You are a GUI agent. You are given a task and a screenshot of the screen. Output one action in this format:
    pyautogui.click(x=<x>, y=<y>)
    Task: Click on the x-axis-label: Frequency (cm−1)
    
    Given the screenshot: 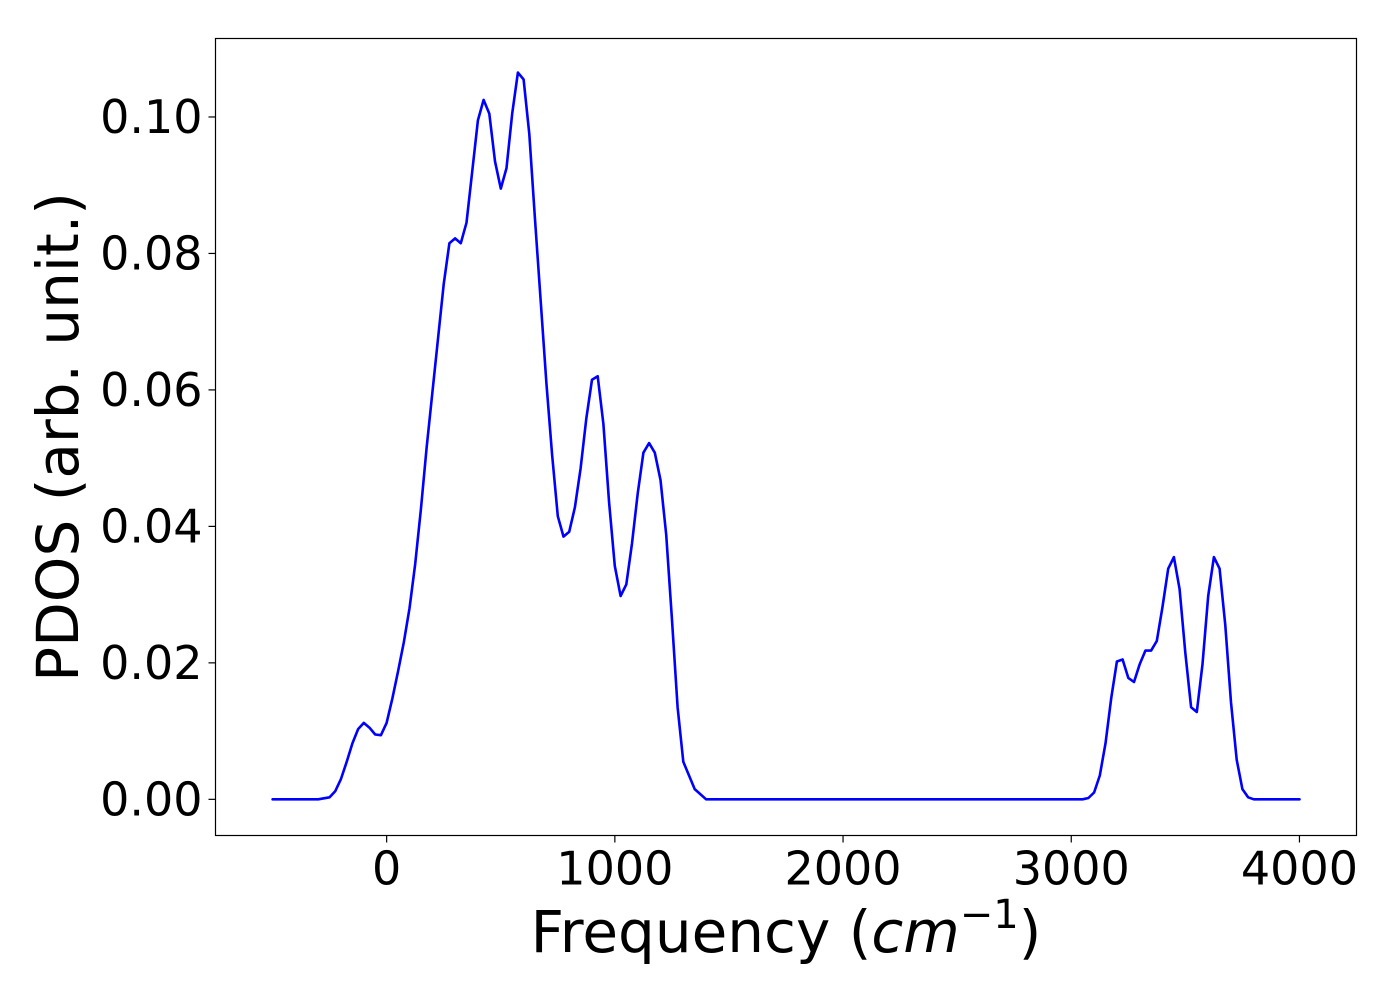 What is the action you would take?
    pyautogui.click(x=786, y=929)
    